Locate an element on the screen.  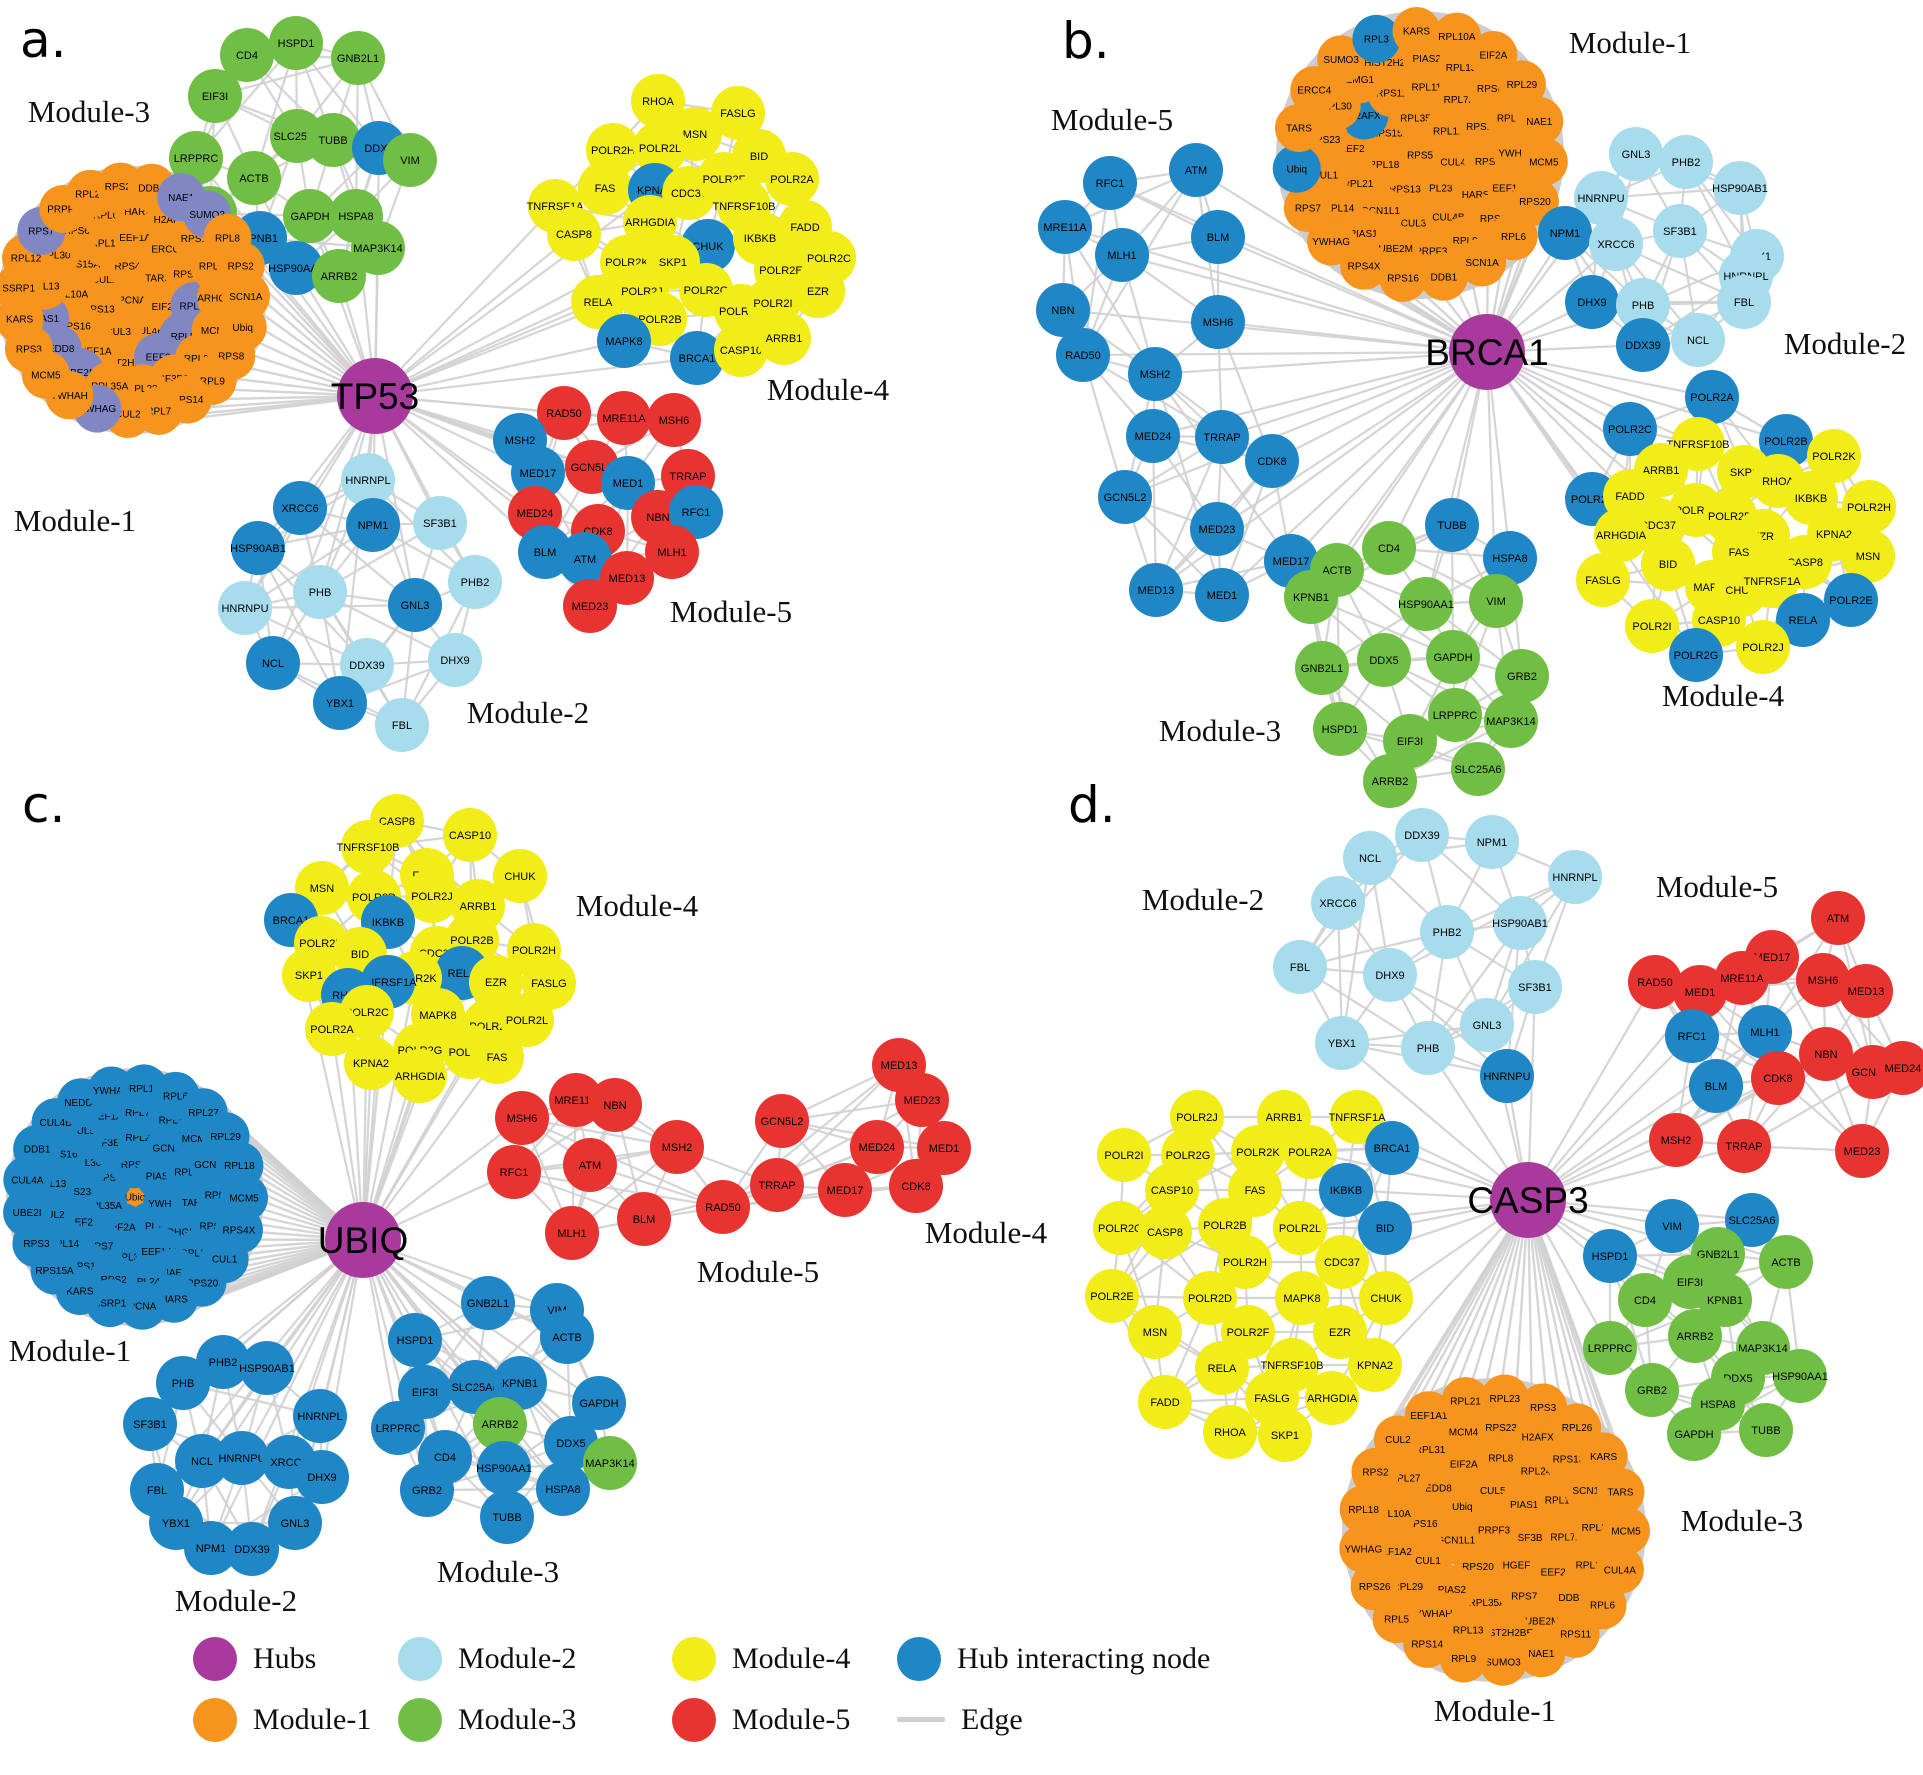
node-ywhag: YWHAG is located at coordinates (1331, 241).